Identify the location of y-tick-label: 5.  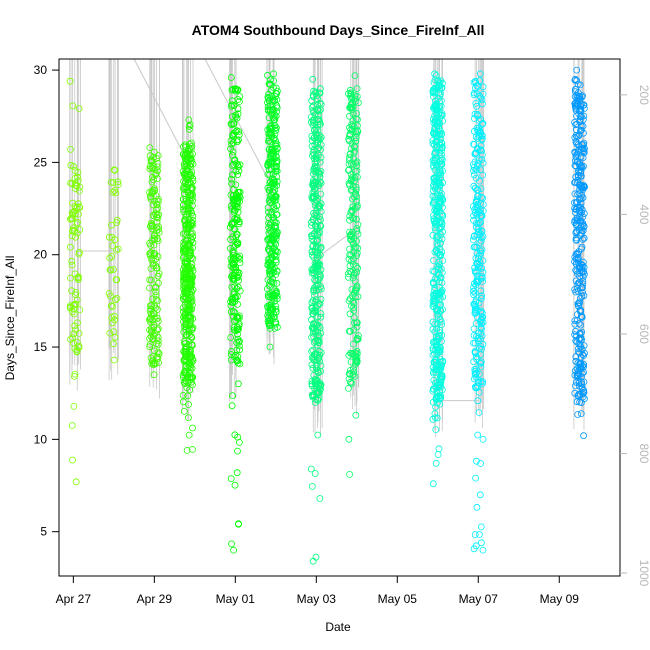
(43, 532).